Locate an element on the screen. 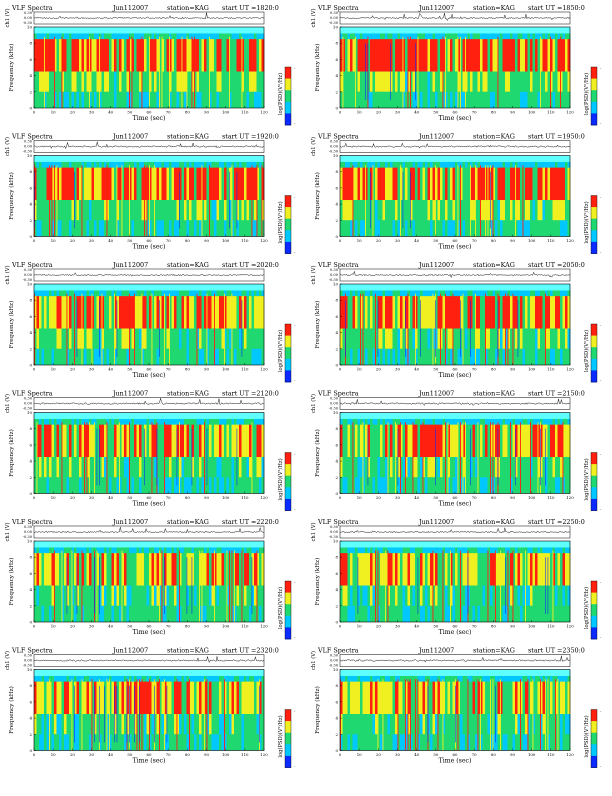 This screenshot has width=612, height=796. y-tick-label: 4 is located at coordinates (30, 75).